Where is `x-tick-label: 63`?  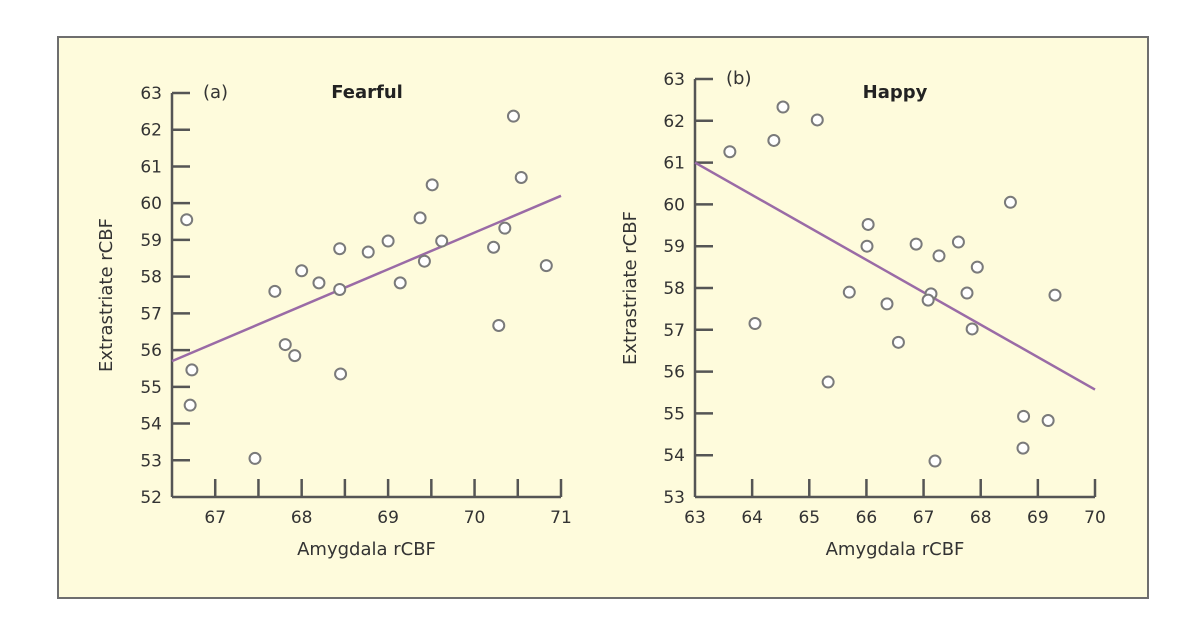
x-tick-label: 63 is located at coordinates (695, 518).